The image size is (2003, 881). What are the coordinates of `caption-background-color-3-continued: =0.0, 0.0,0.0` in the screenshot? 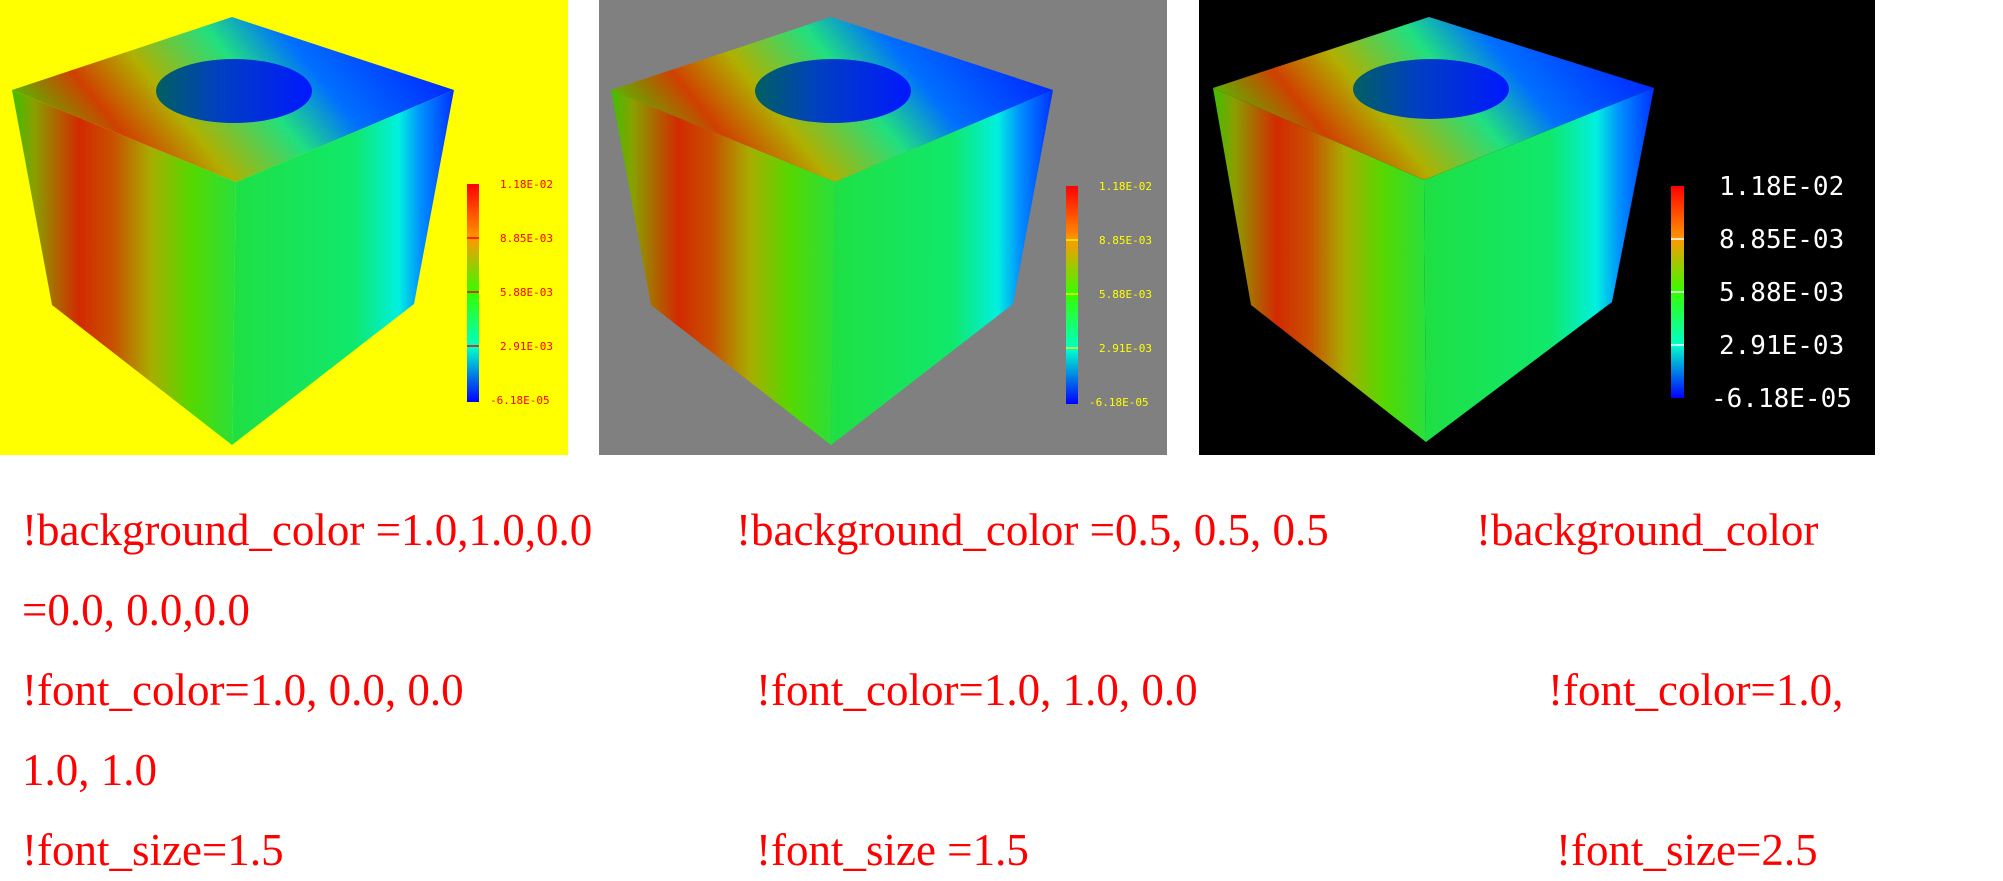 It's located at (136, 610).